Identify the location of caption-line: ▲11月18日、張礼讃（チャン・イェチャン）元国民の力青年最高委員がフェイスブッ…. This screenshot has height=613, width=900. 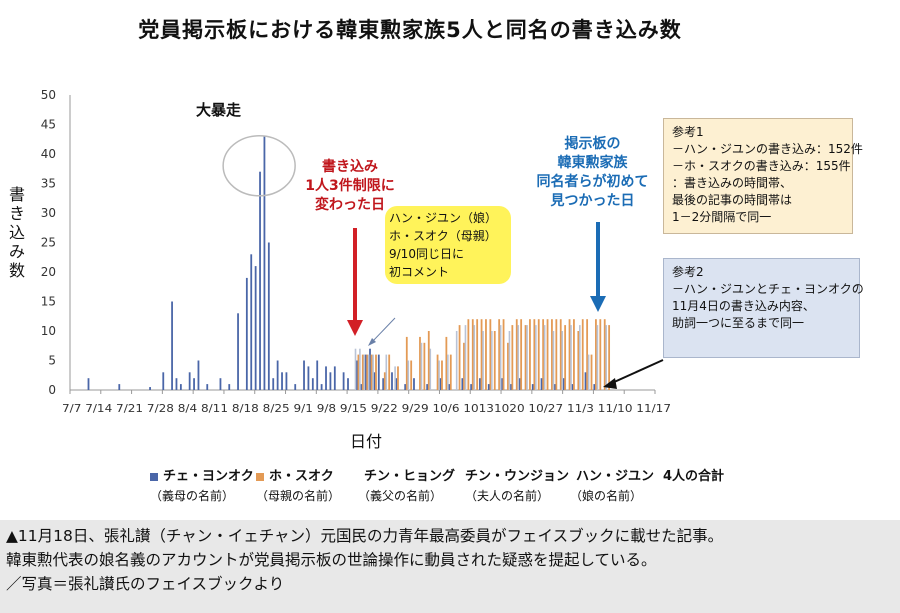
(365, 536).